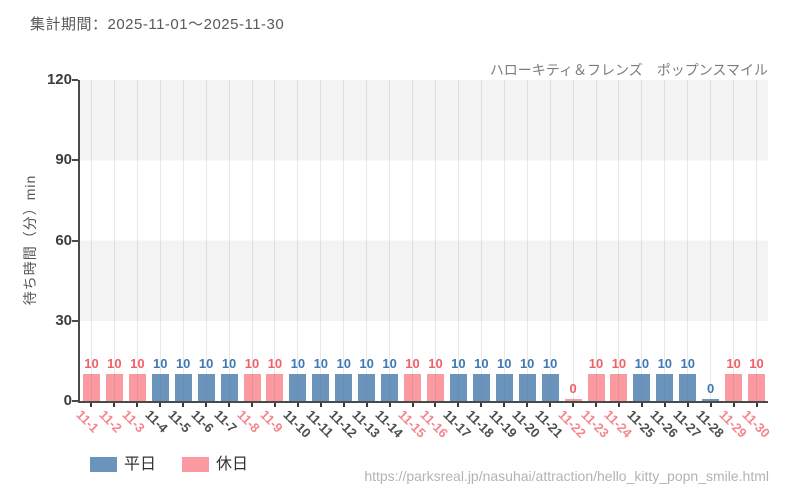  I want to click on bar-value-label-11-30: 10, so click(756, 364).